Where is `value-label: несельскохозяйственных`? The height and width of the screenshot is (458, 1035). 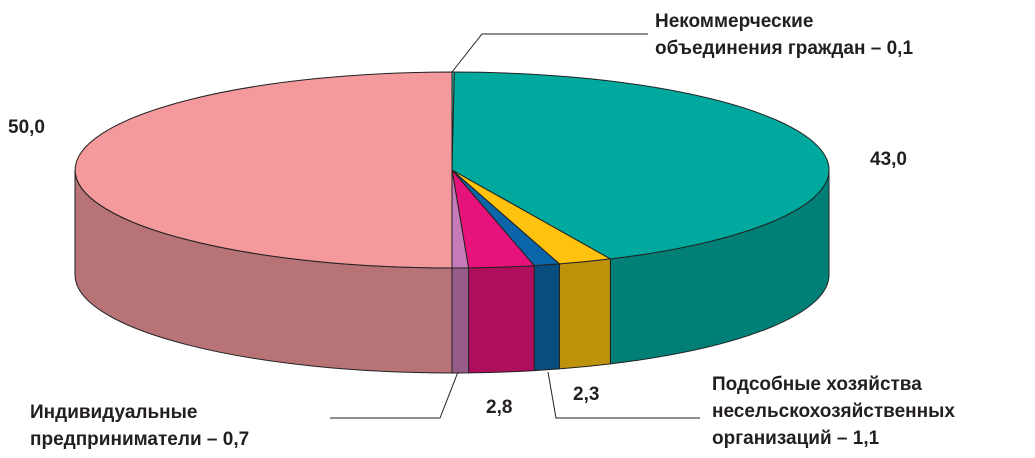 value-label: несельскохозяйственных is located at coordinates (833, 411).